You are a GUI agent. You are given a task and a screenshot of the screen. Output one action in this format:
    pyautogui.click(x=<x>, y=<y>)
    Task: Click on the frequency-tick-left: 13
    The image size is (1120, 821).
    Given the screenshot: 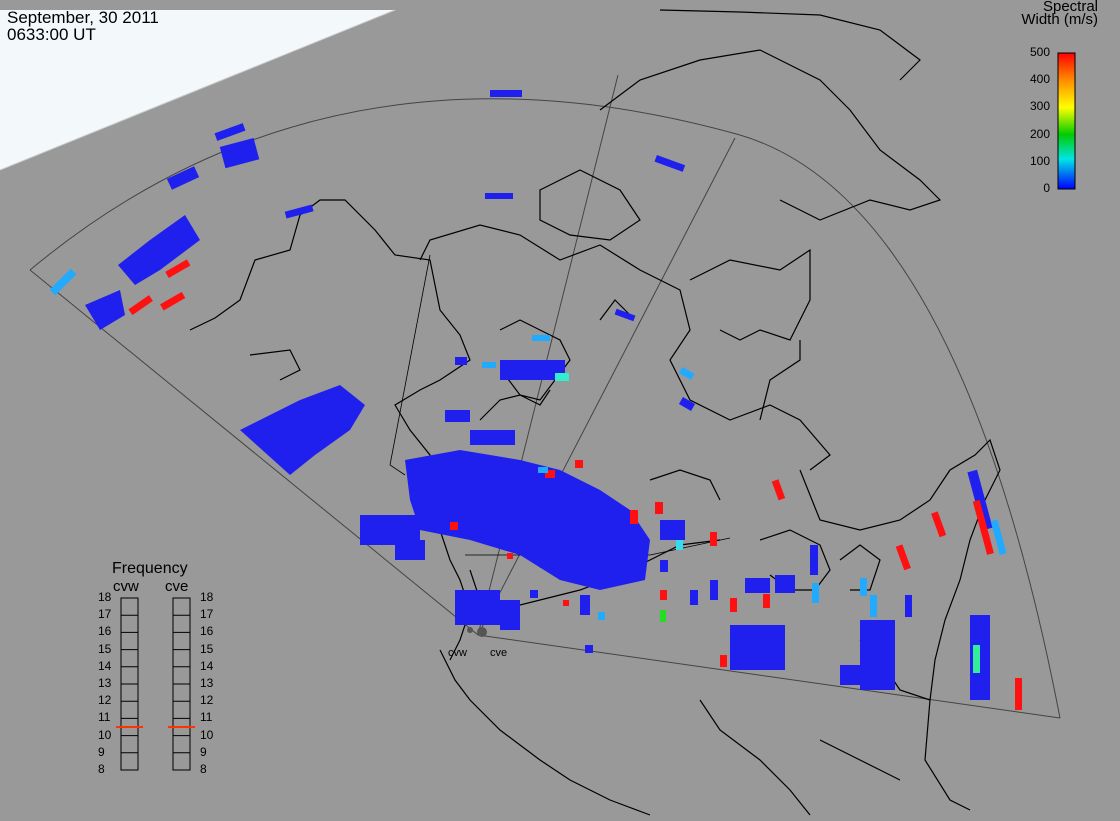 What is the action you would take?
    pyautogui.click(x=105, y=683)
    